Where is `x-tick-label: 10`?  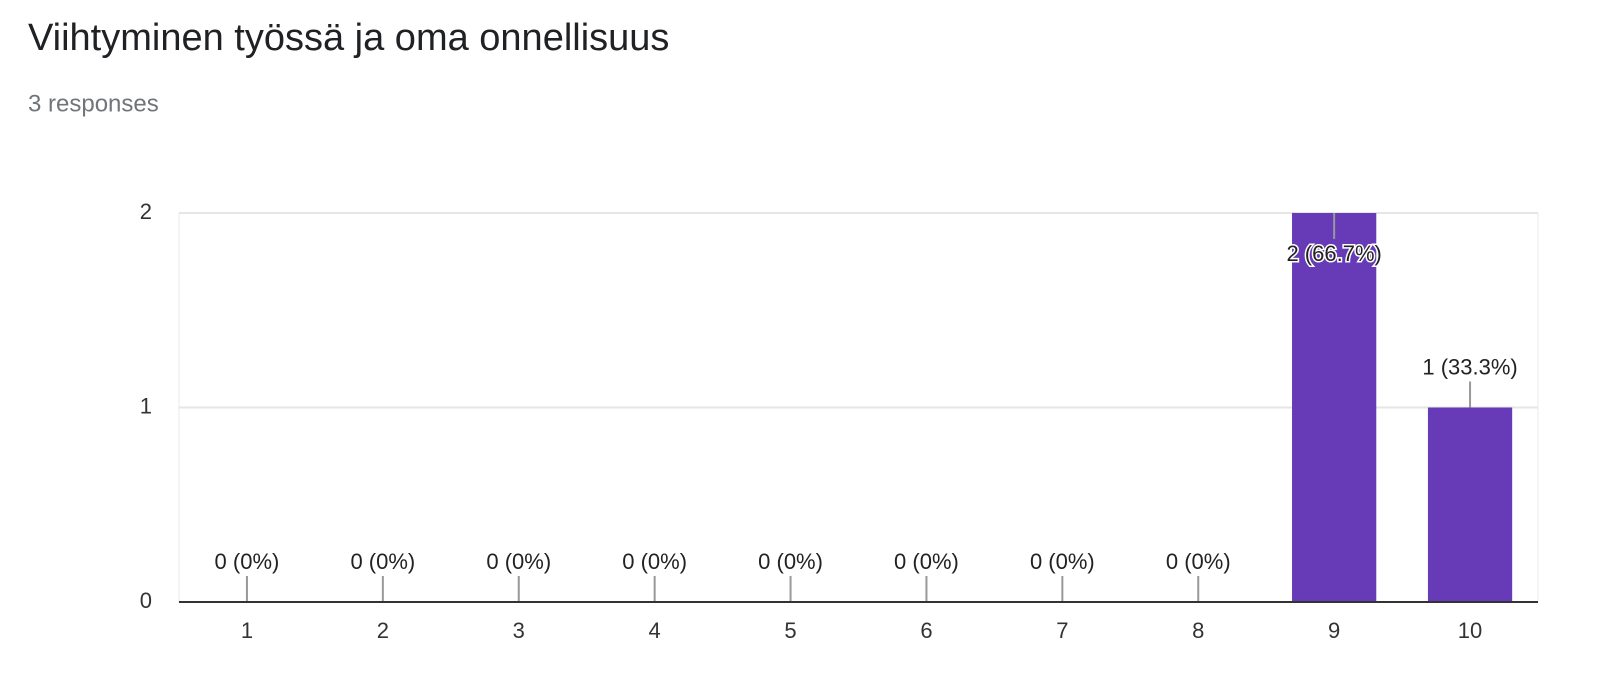
x-tick-label: 10 is located at coordinates (1470, 630).